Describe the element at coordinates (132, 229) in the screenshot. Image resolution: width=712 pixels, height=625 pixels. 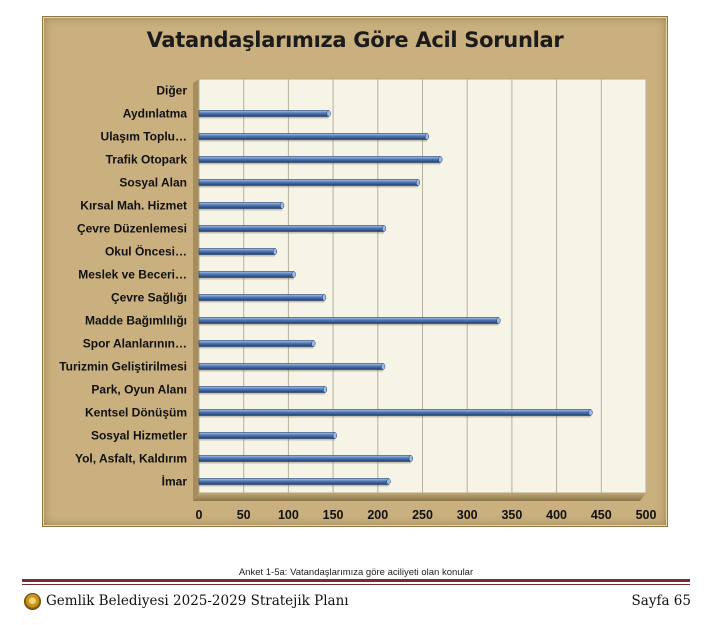
I see `category-label: Çevre Düzenlemesi` at that location.